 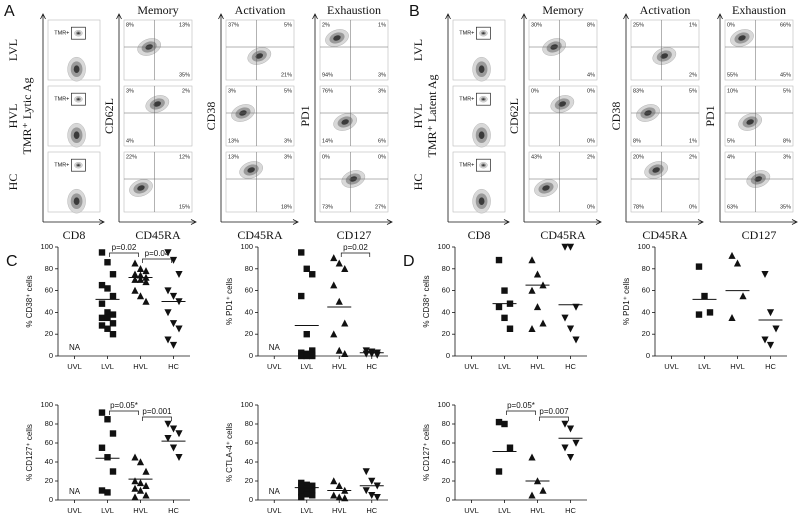 What do you see at coordinates (327, 207) in the screenshot?
I see `quadrant-percent: 73%` at bounding box center [327, 207].